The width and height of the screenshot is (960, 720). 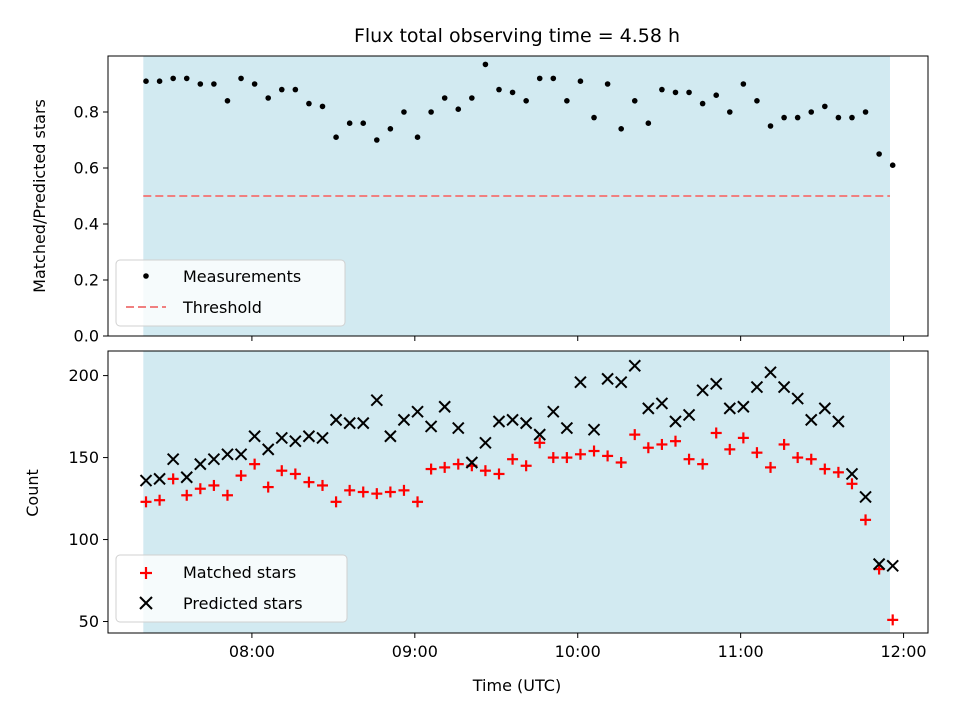 I want to click on count-y-tick-label: 200, so click(x=83, y=375).